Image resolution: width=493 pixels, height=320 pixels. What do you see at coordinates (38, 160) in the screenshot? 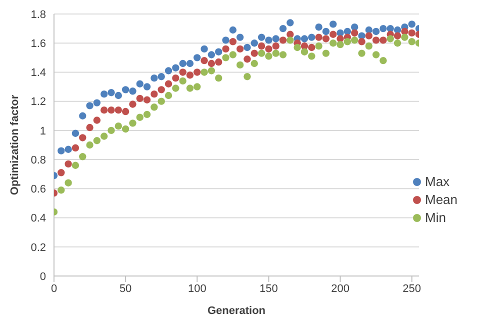
I see `y-tick-label: 0.8` at bounding box center [38, 160].